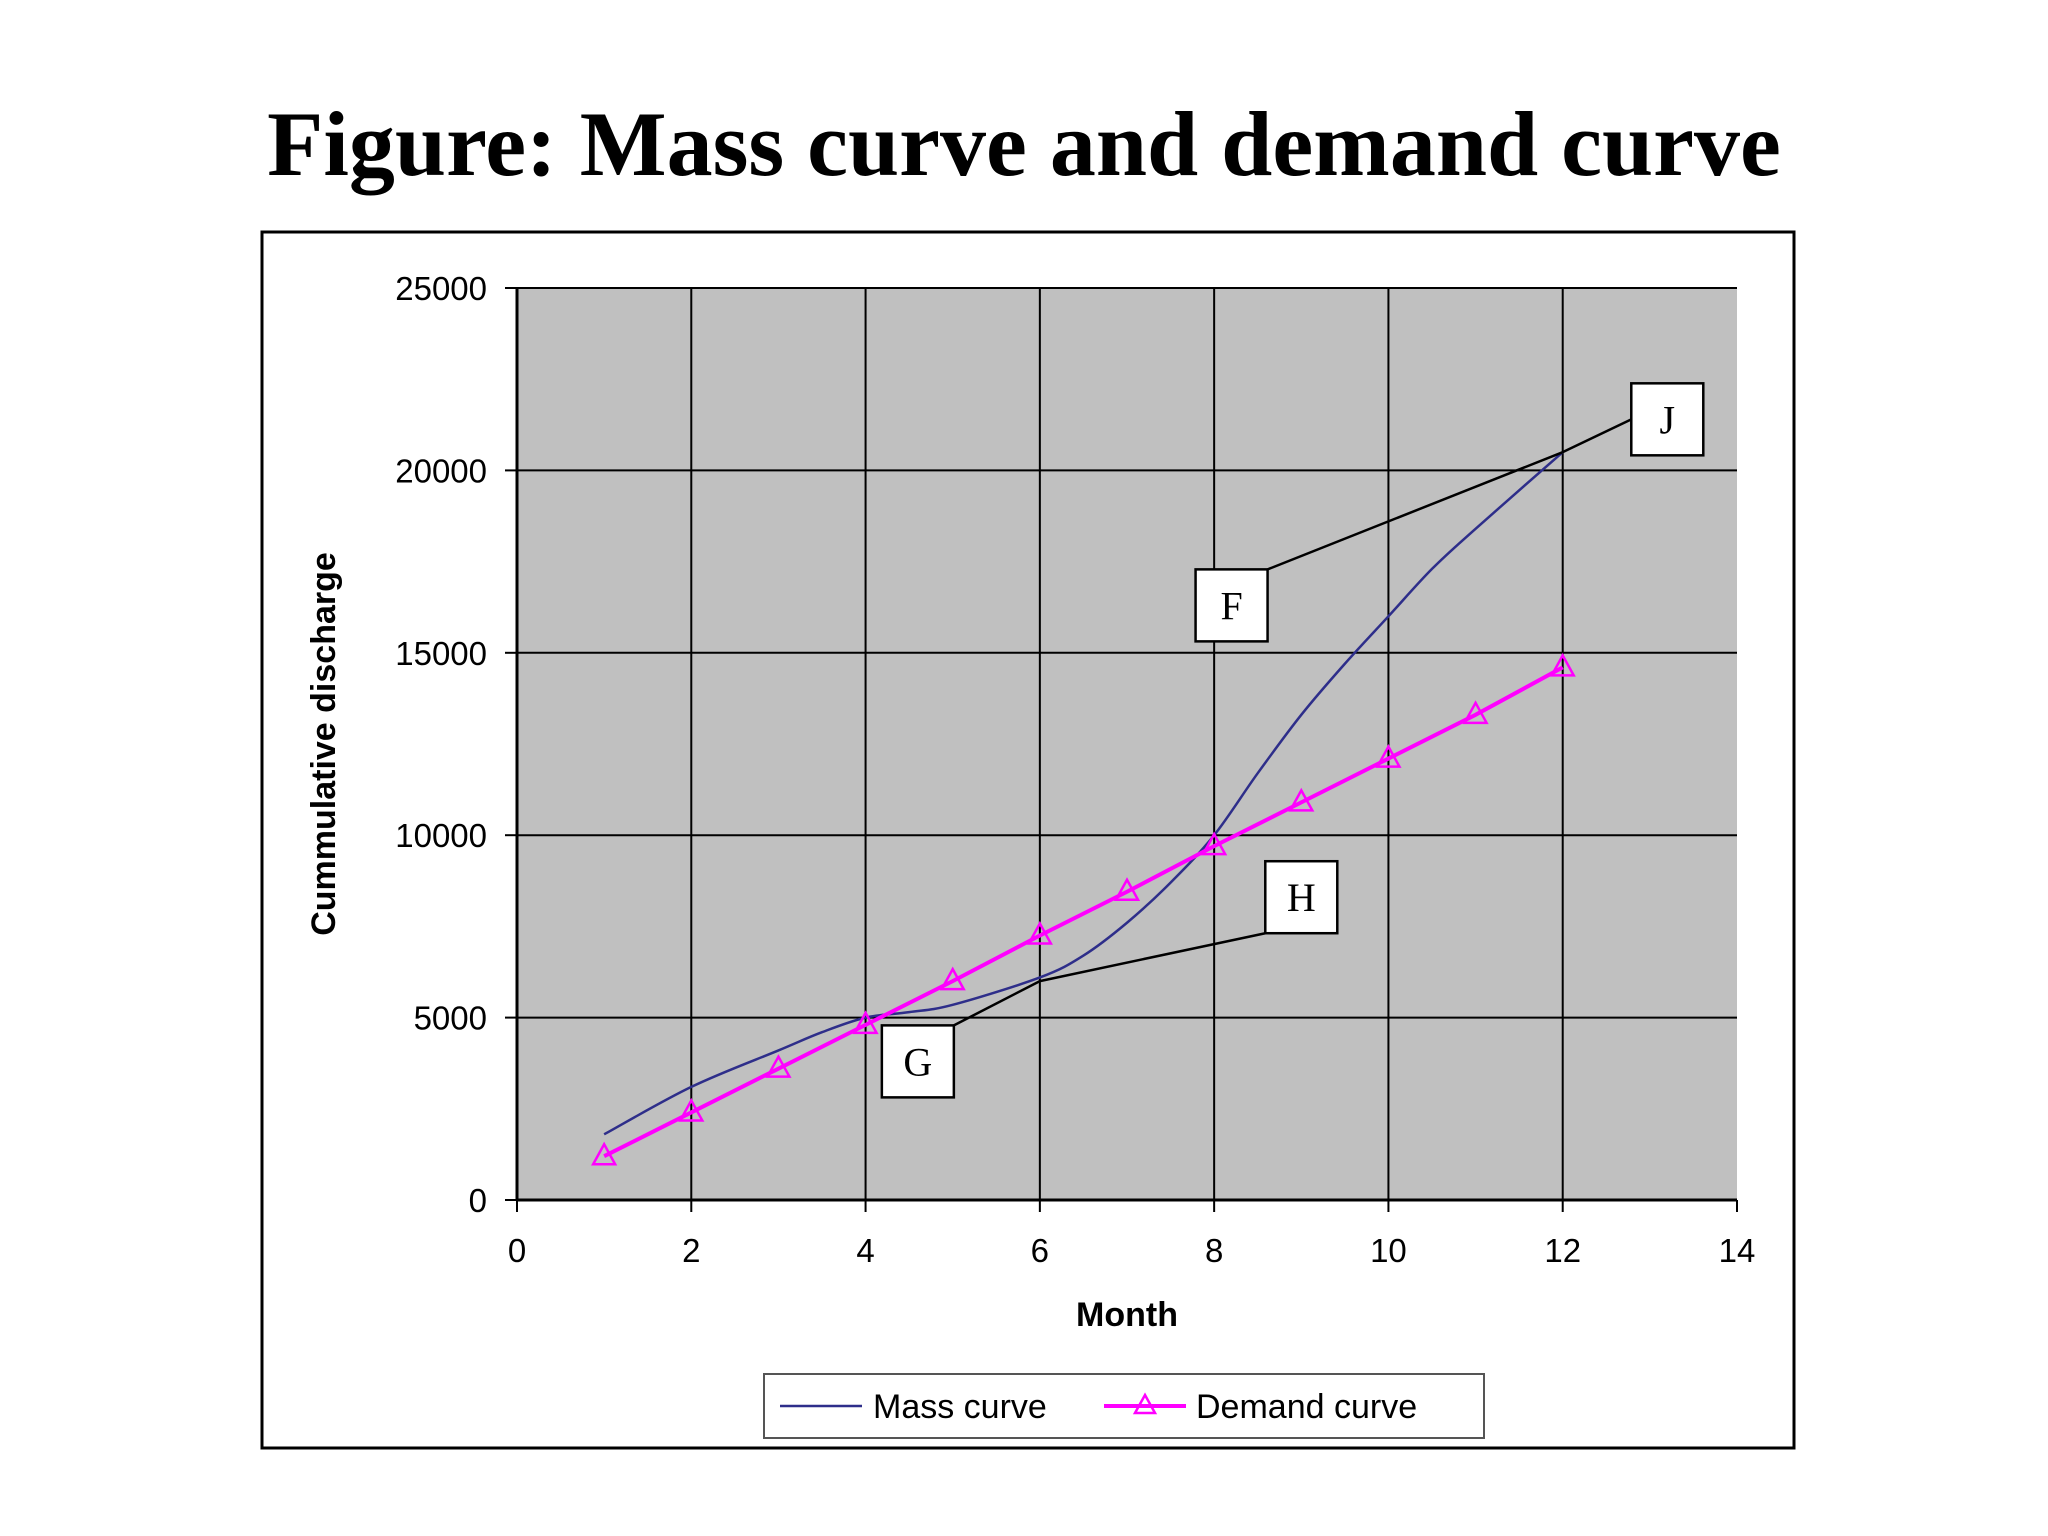 The width and height of the screenshot is (2048, 1536). I want to click on annotation-label-f: F, so click(1231, 605).